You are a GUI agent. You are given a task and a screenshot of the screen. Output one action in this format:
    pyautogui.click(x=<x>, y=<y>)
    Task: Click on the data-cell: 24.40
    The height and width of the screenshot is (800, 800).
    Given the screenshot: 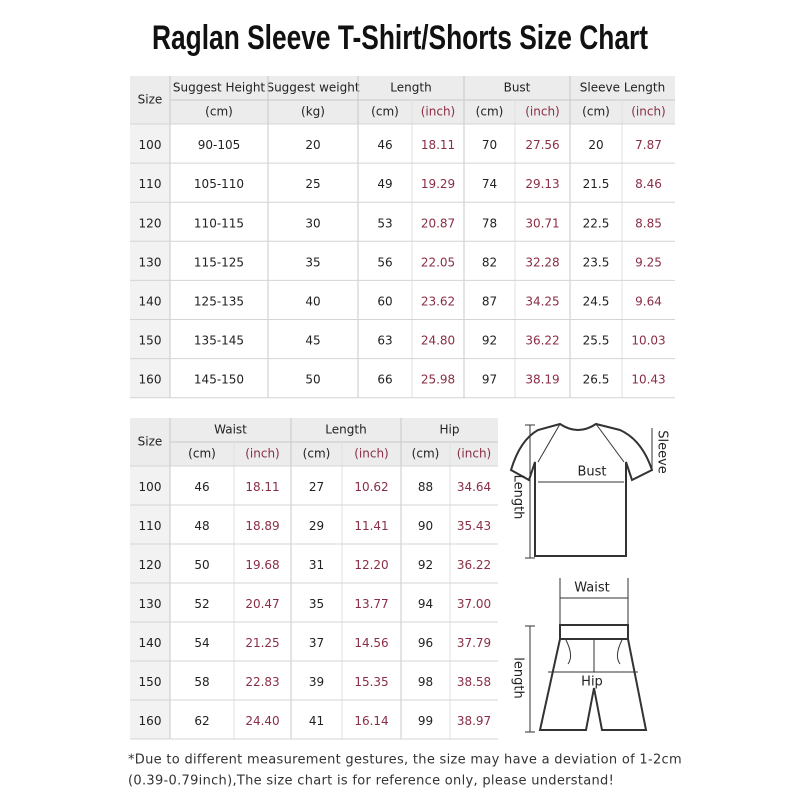 What is the action you would take?
    pyautogui.click(x=262, y=721)
    